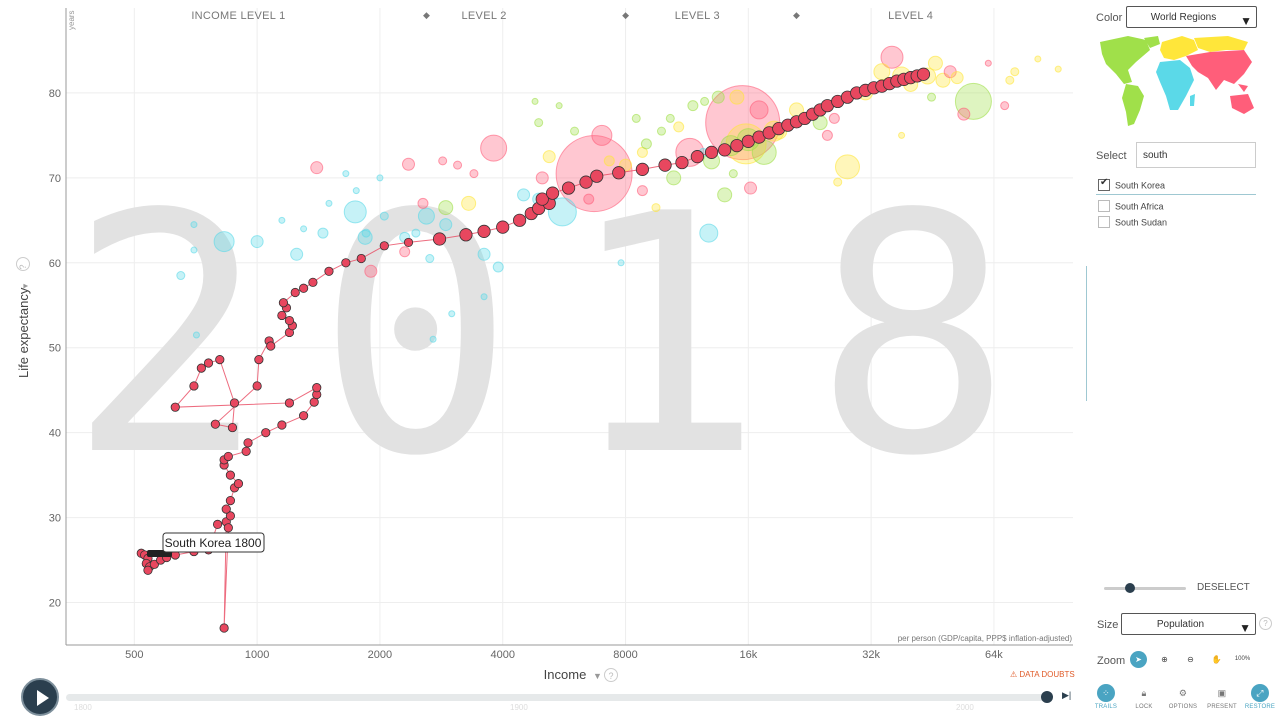 This screenshot has height=720, width=1280. What do you see at coordinates (562, 16) in the screenshot?
I see `income-level-labels: INCOME LEVEL 1 LEVEL 2 LEVEL 3 LEVEL 4 ◆ ◆ ◆` at bounding box center [562, 16].